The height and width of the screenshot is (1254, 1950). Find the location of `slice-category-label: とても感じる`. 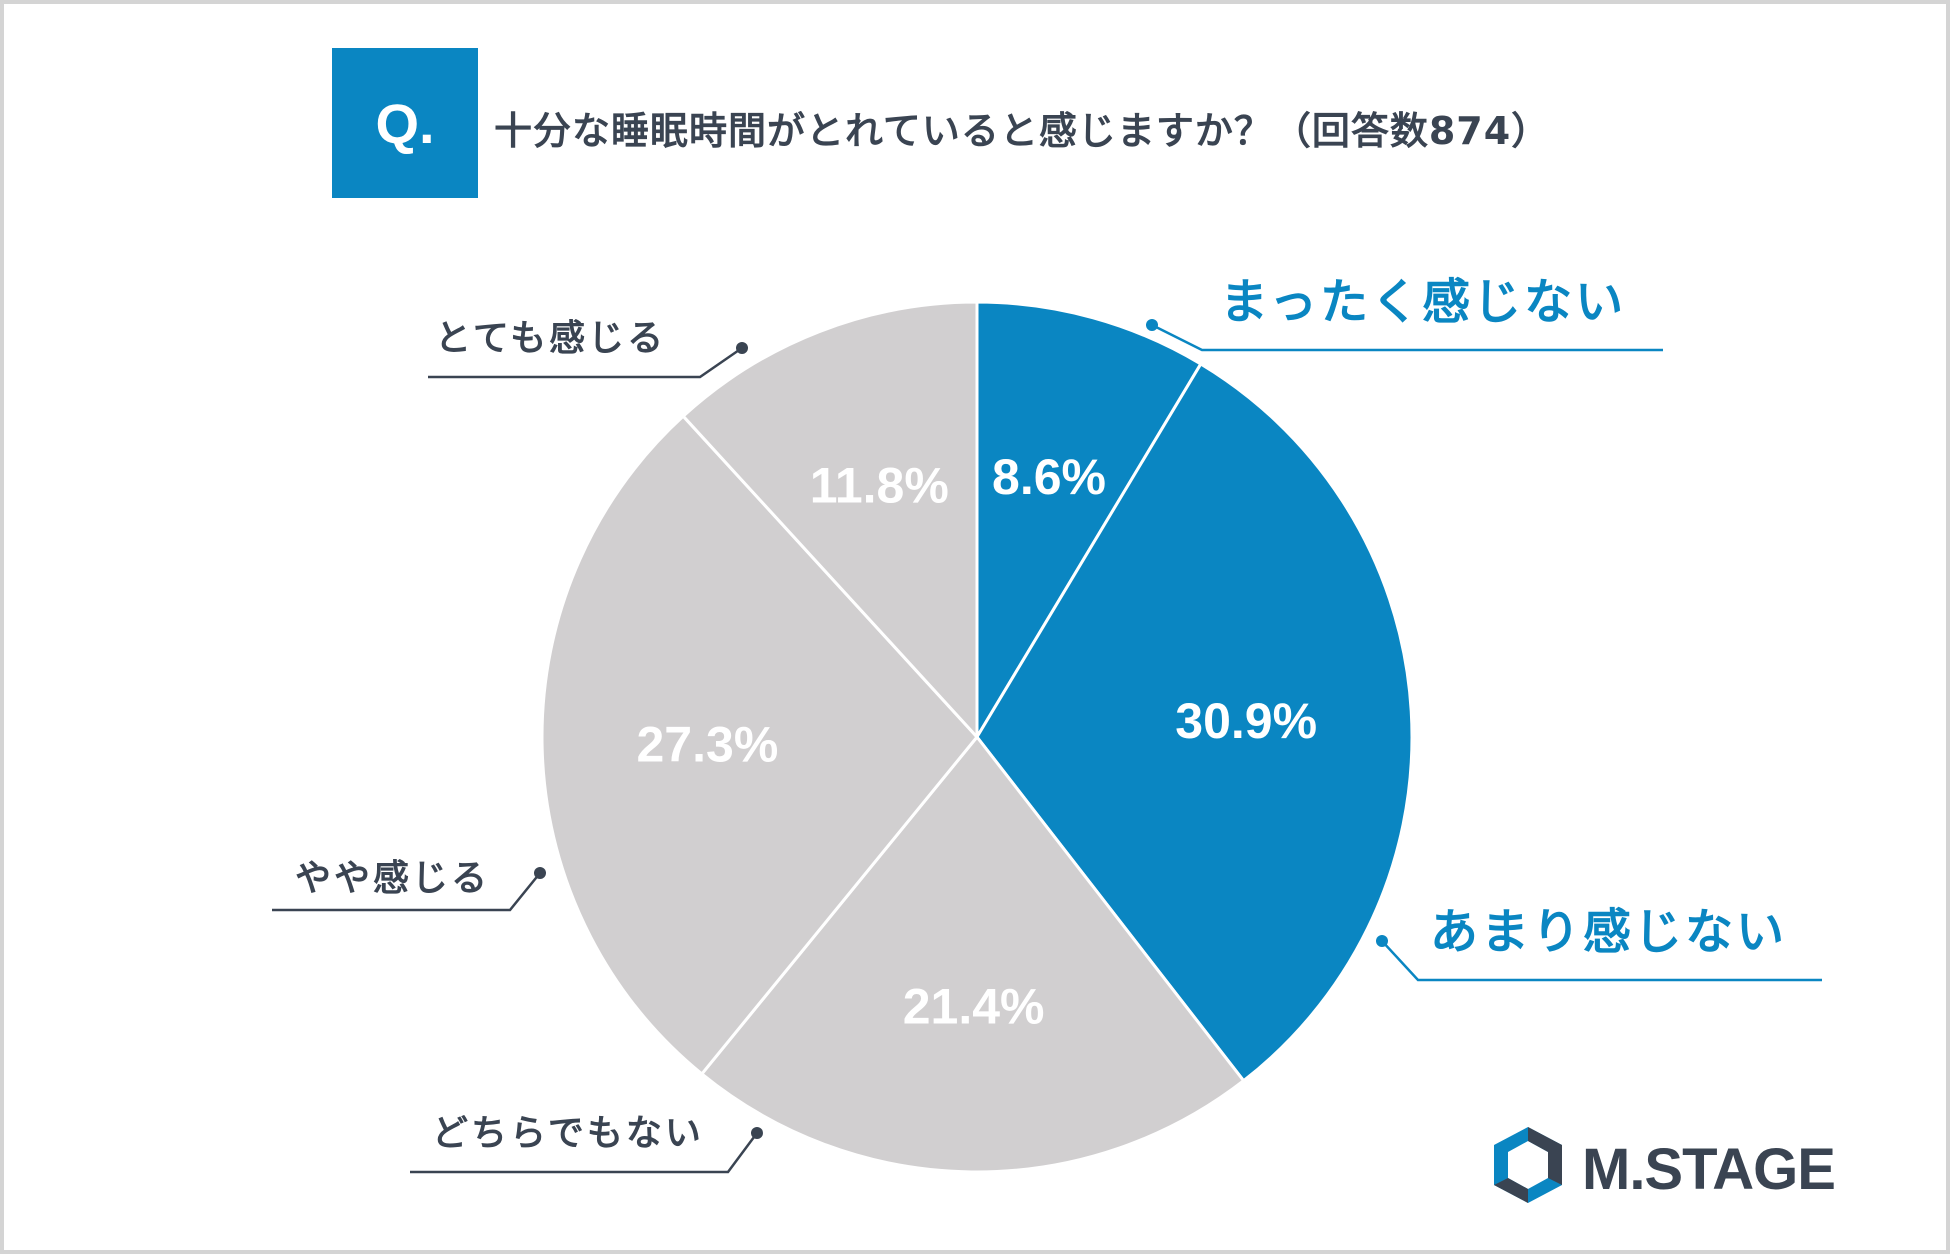

slice-category-label: とても感じる is located at coordinates (550, 338).